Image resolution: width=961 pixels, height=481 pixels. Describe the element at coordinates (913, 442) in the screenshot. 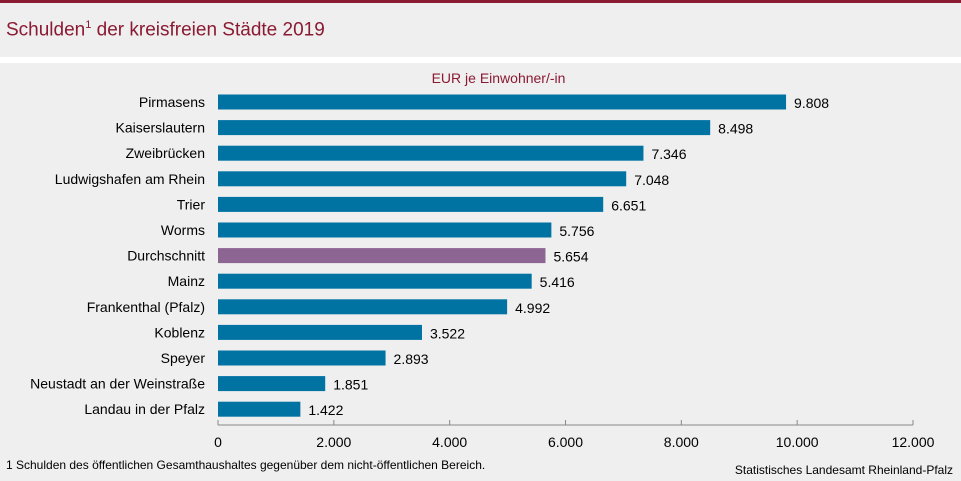

I see `x-tick-label: 12.000` at that location.